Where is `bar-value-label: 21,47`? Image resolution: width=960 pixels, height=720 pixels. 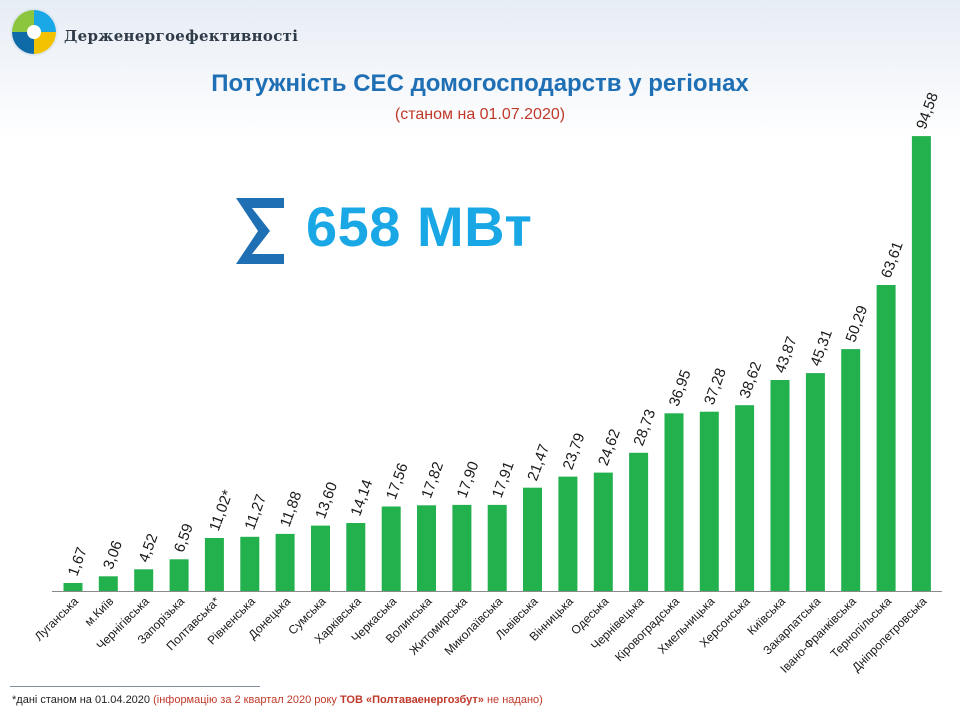
bar-value-label: 21,47 is located at coordinates (538, 462).